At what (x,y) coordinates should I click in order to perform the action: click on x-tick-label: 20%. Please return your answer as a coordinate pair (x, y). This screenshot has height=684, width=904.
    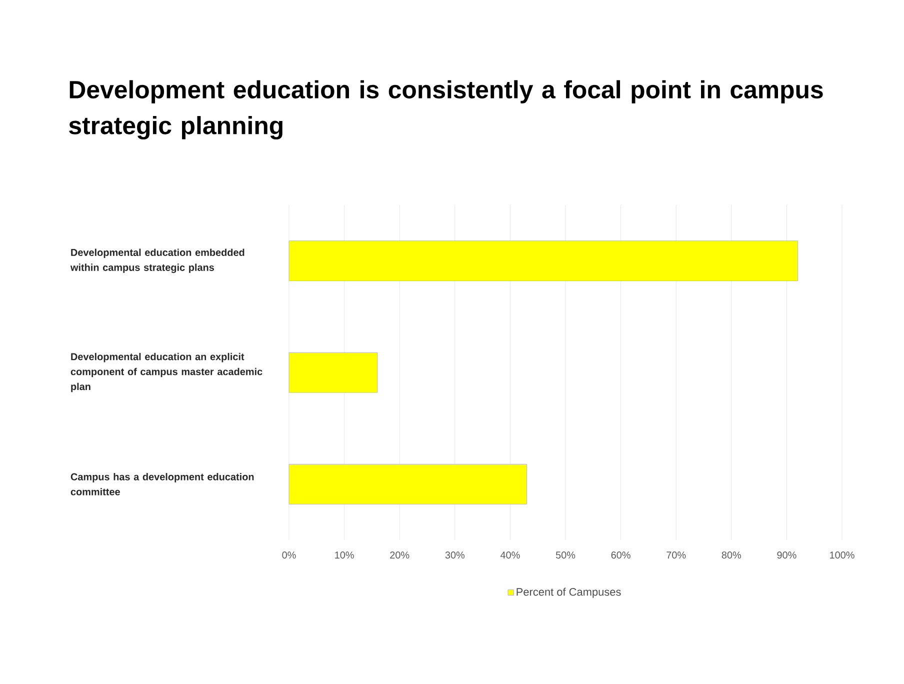
    Looking at the image, I should click on (400, 555).